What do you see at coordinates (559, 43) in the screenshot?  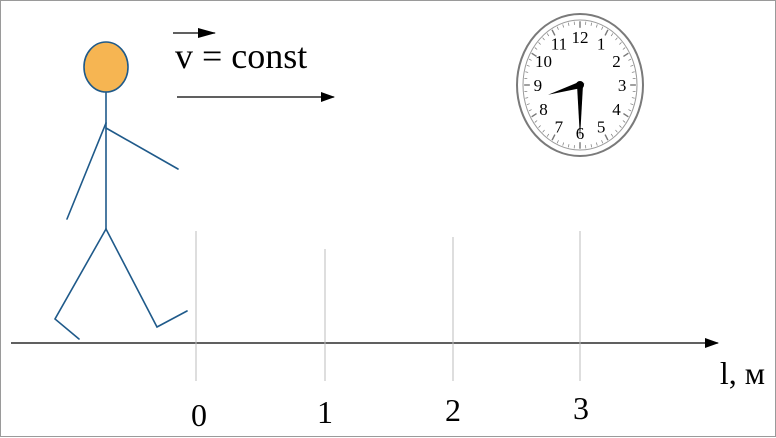 I see `clock-number: 11` at bounding box center [559, 43].